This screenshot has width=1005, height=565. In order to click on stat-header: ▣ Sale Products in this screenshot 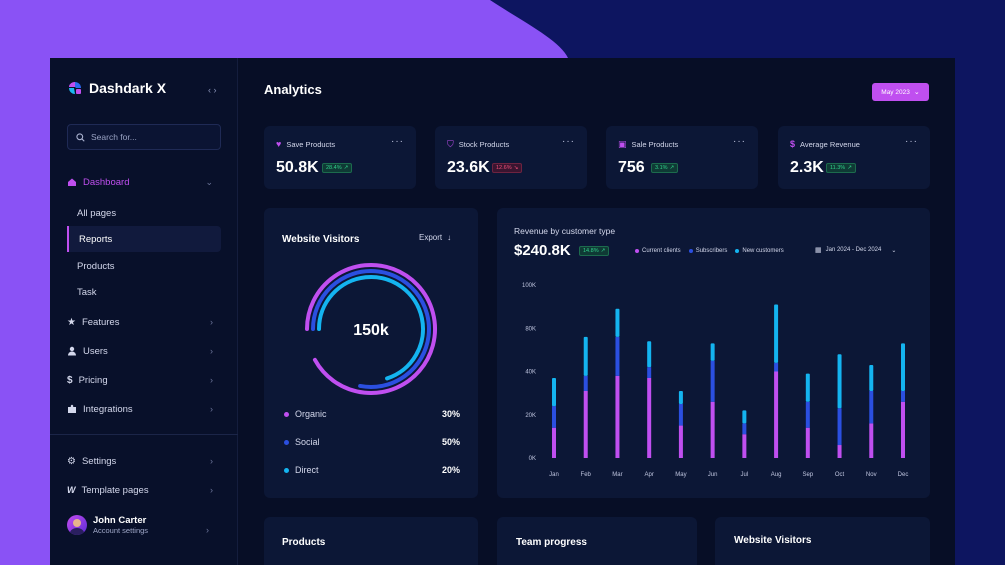, I will do `click(648, 144)`.